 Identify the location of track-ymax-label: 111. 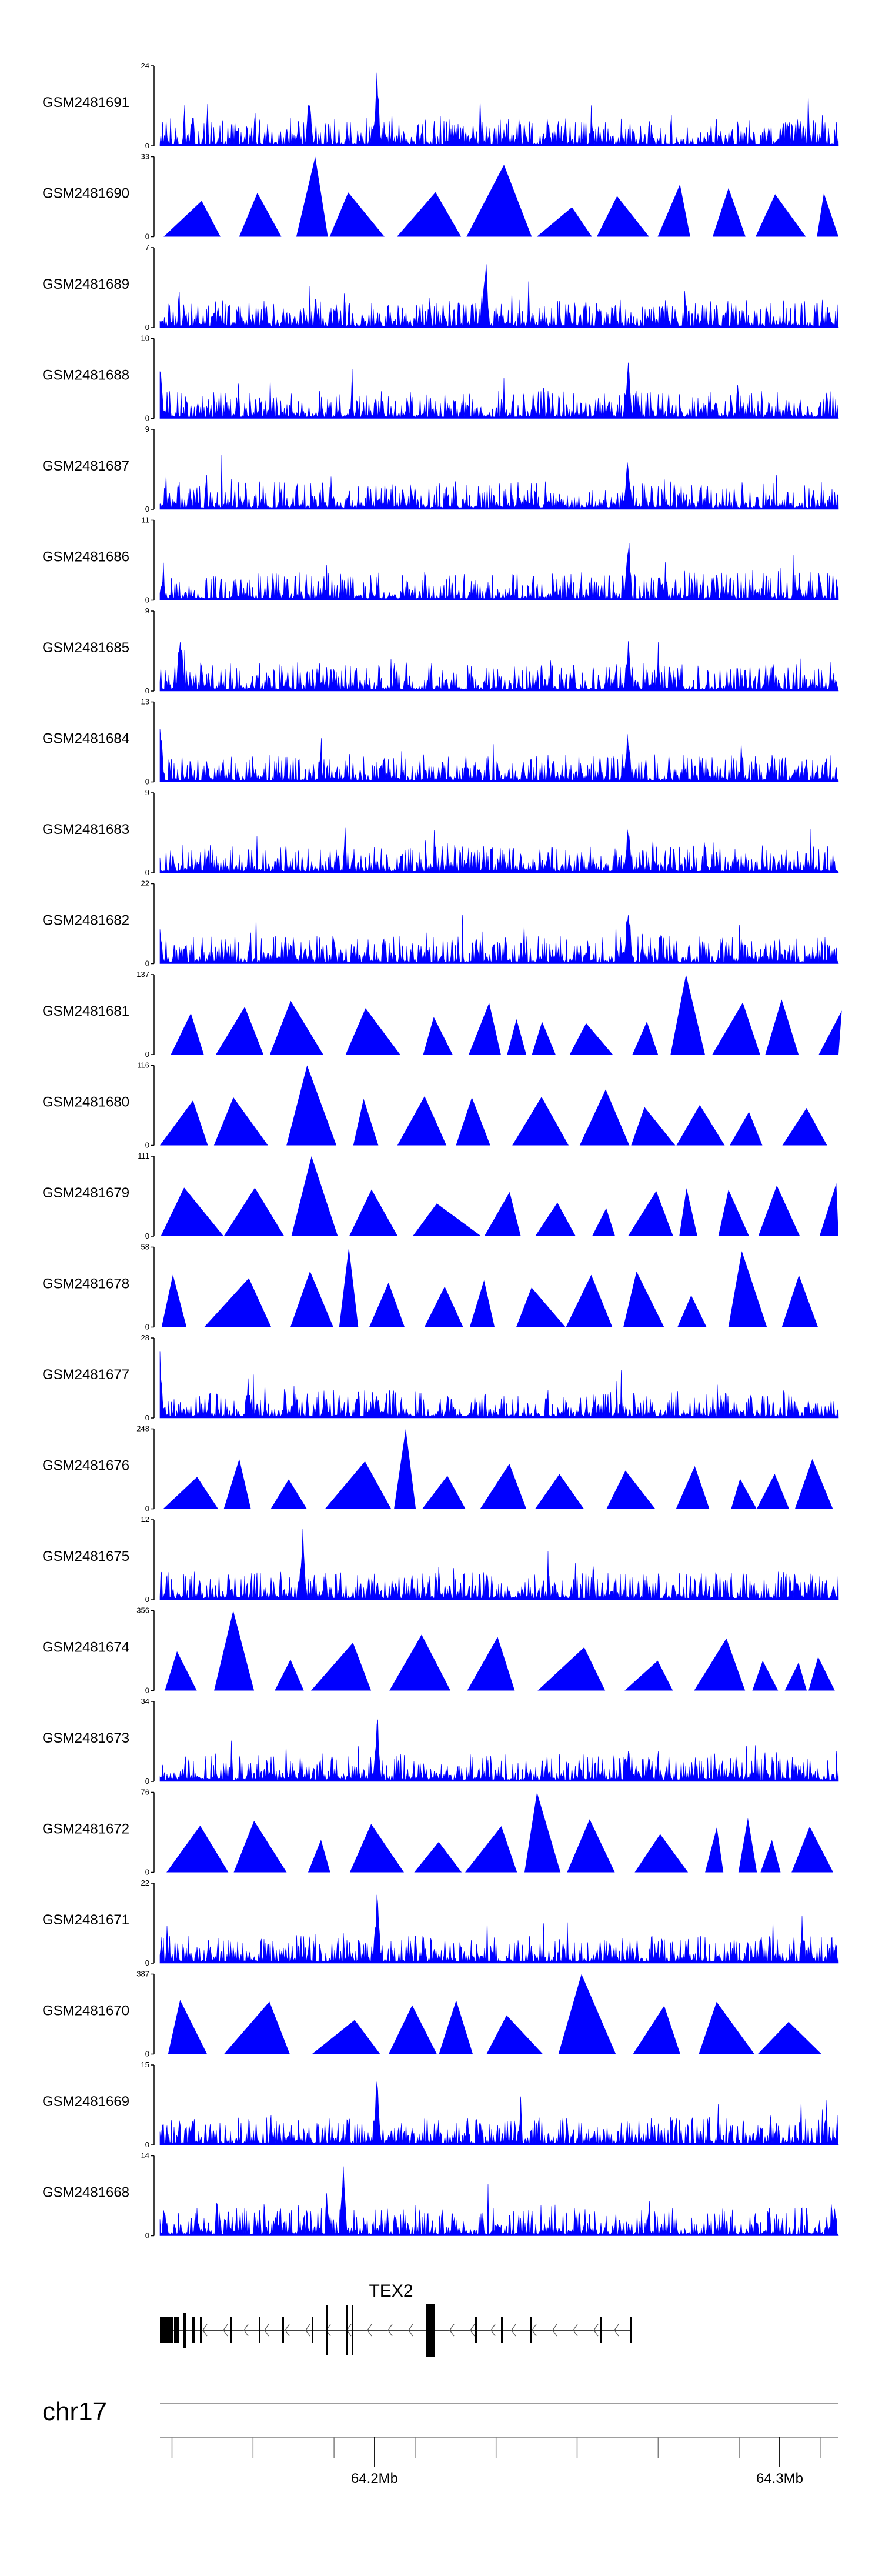
(143, 1156).